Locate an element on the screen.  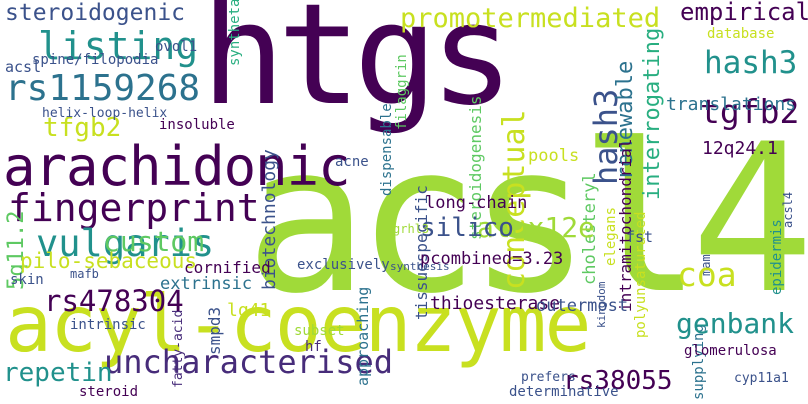
word-fingerprint: fingerprint is located at coordinates (134, 208).